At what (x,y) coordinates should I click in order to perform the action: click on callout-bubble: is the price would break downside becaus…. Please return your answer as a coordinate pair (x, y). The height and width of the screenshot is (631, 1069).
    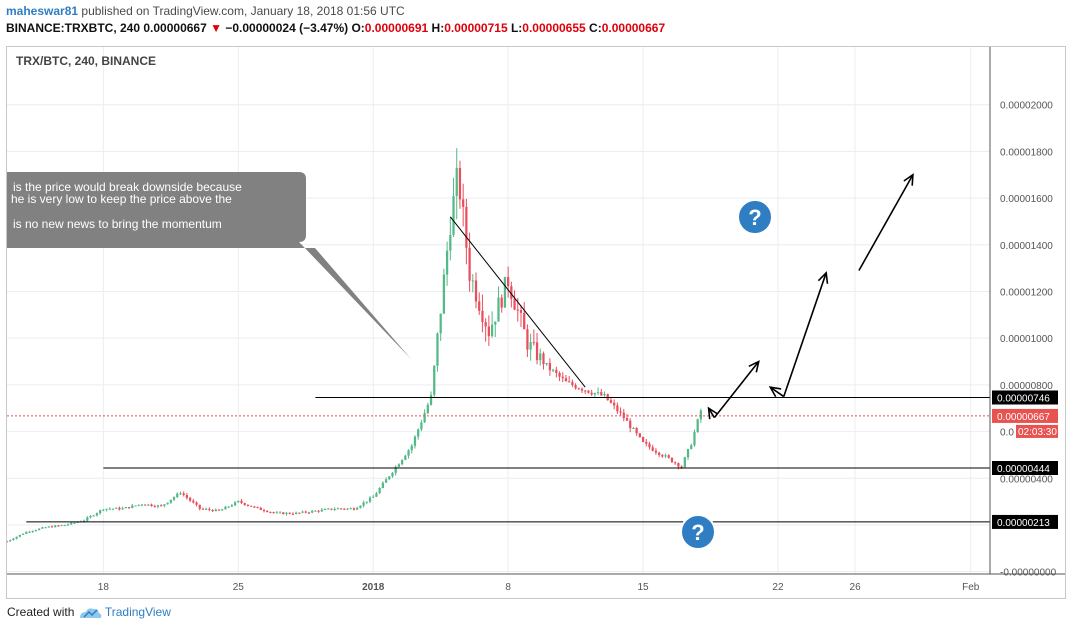
    Looking at the image, I should click on (209, 265).